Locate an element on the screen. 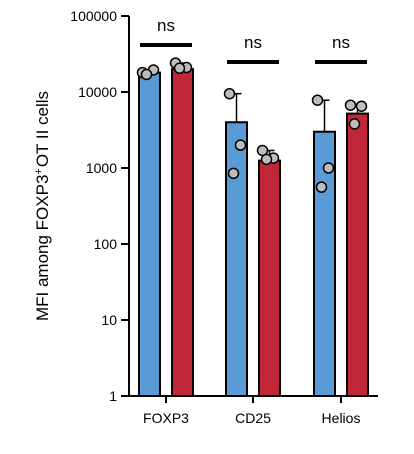 The image size is (414, 454). y-axis-label: MFI among FOXP3+OT II cells is located at coordinates (42, 206).